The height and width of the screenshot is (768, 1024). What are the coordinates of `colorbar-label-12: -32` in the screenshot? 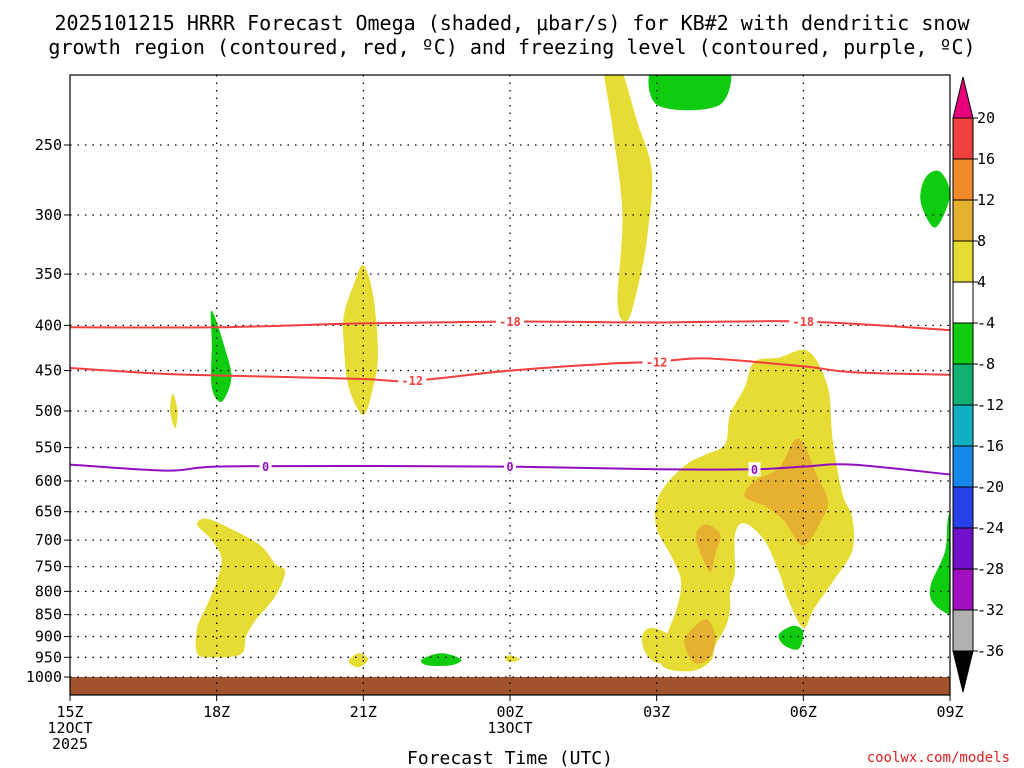 It's located at (990, 610).